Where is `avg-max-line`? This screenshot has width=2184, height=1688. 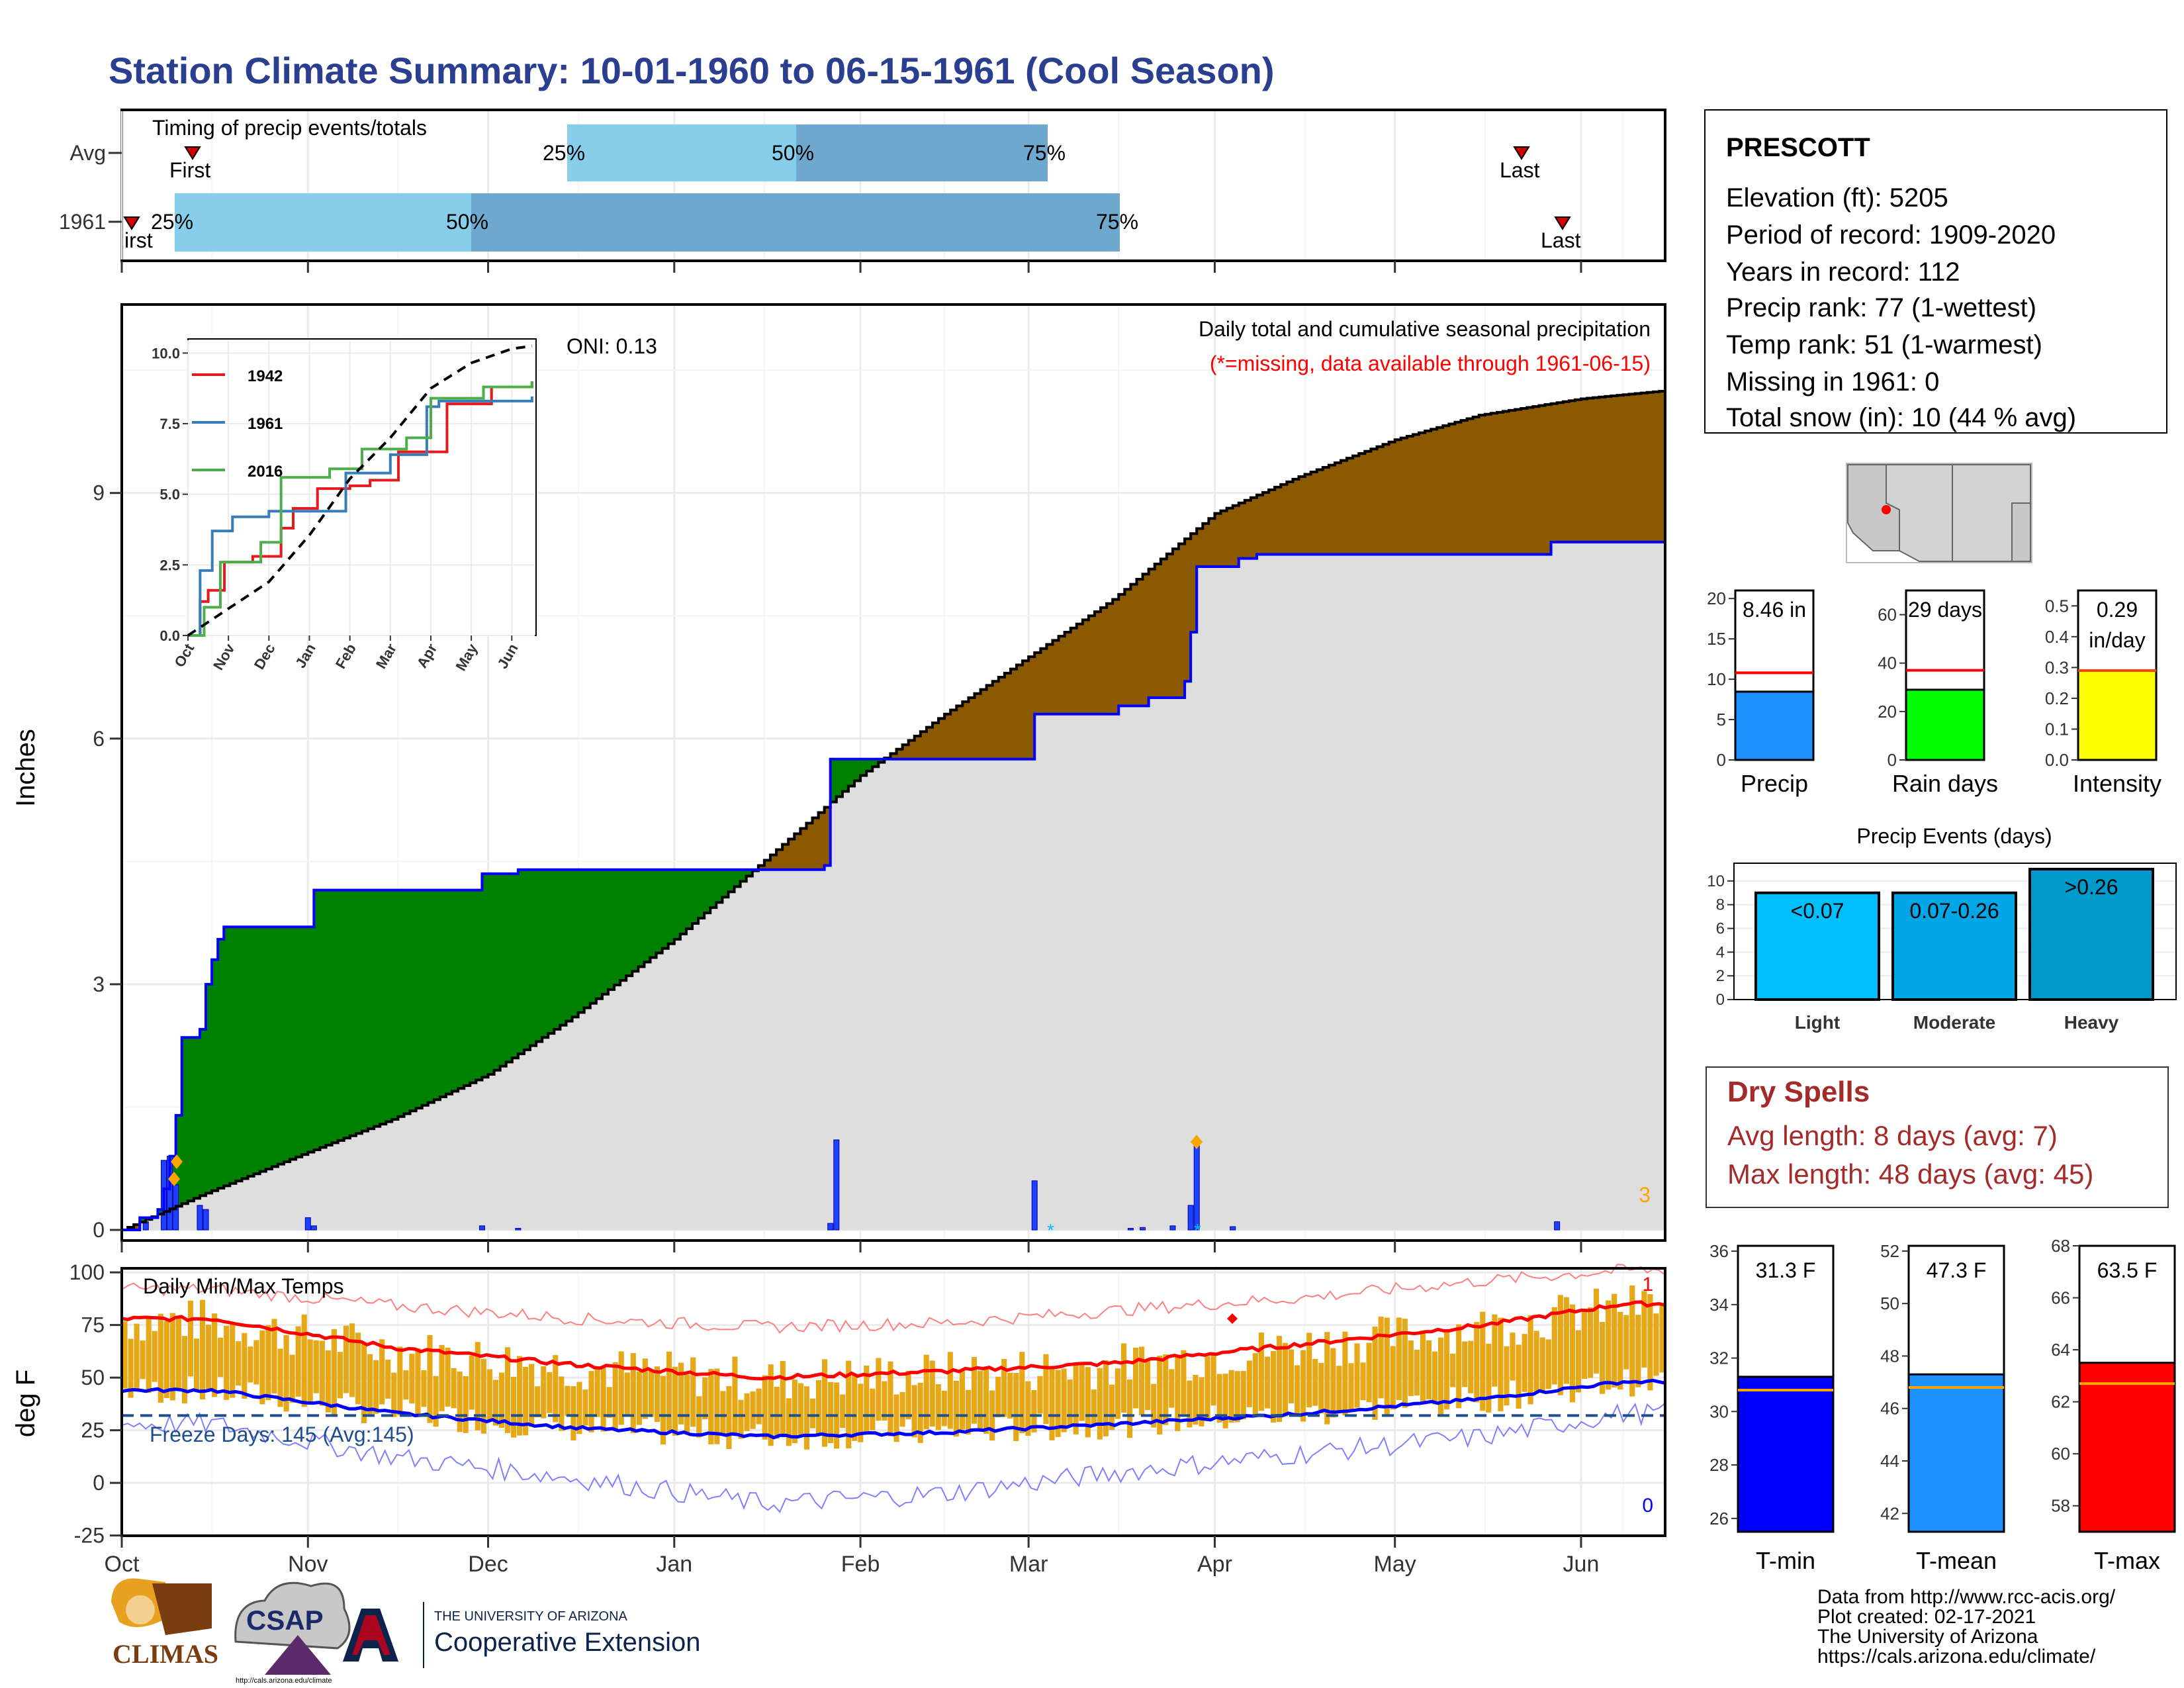 avg-max-line is located at coordinates (893, 1340).